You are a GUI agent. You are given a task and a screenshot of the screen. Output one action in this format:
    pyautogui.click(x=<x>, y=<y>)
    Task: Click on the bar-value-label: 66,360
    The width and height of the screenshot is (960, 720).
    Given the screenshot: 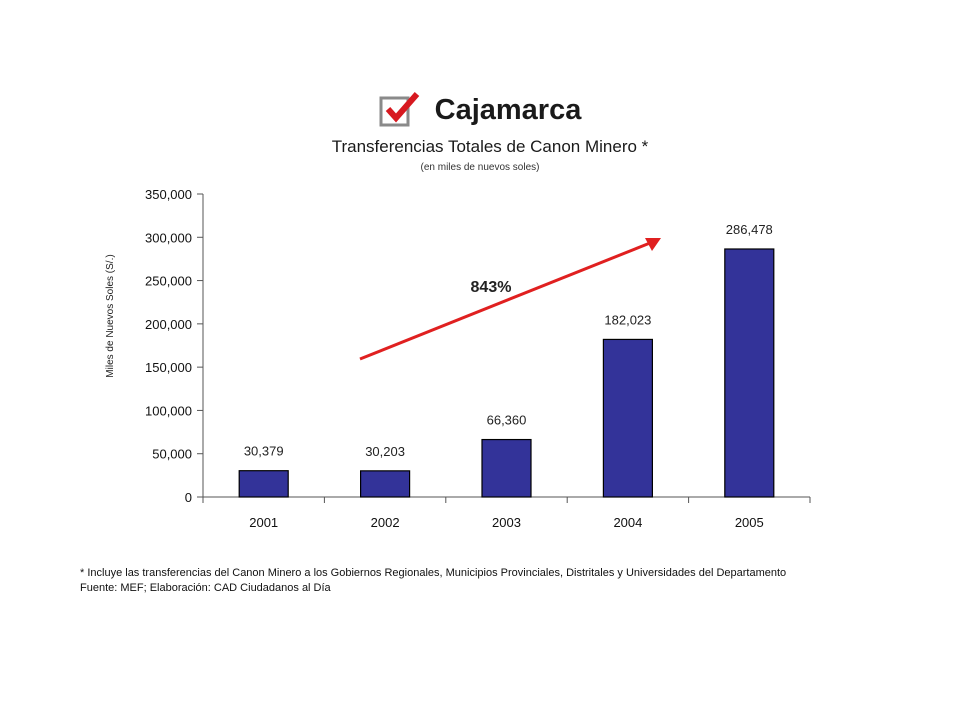 What is the action you would take?
    pyautogui.click(x=507, y=420)
    